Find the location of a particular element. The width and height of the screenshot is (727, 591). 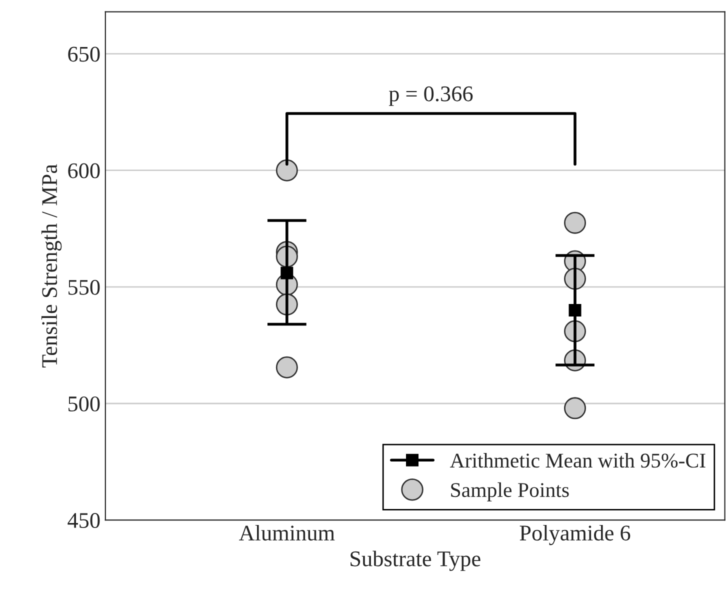

x-tick-label: Aluminum is located at coordinates (286, 532).